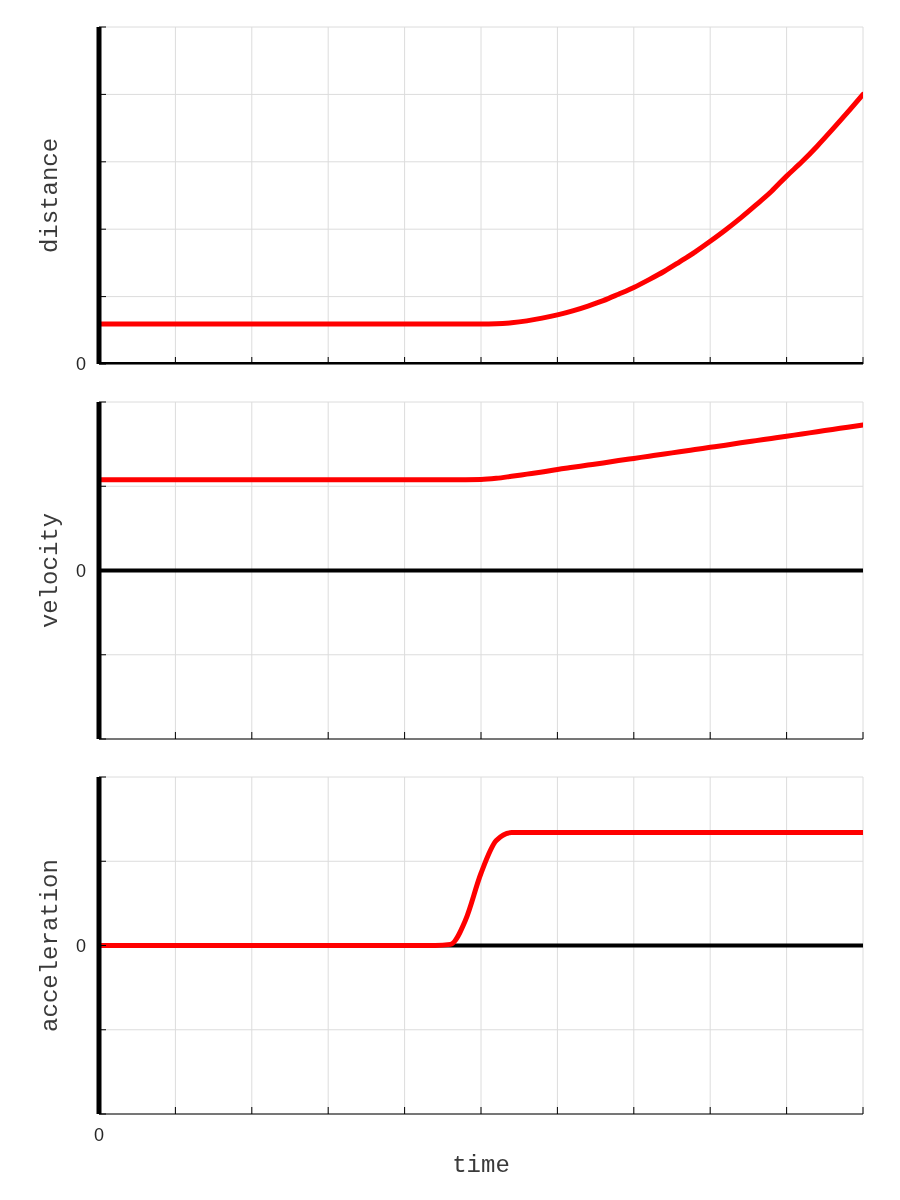 This screenshot has height=1200, width=900. What do you see at coordinates (50, 945) in the screenshot?
I see `y-axis-title: acceleration` at bounding box center [50, 945].